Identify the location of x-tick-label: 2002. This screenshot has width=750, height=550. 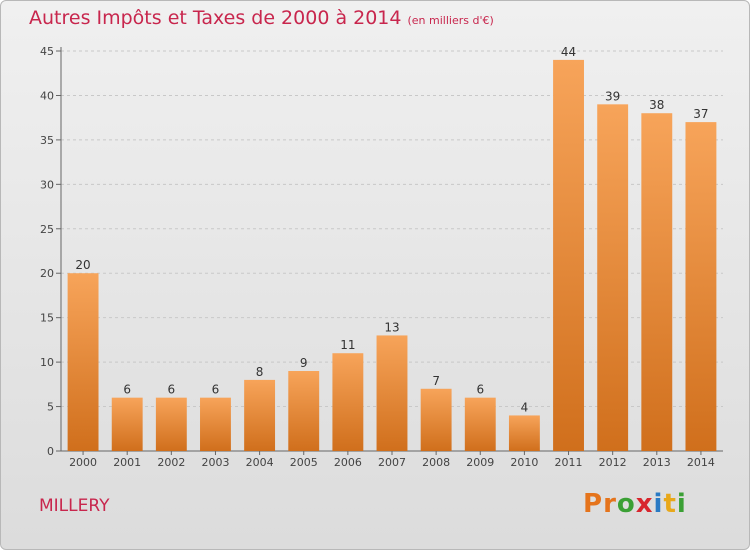
(171, 462).